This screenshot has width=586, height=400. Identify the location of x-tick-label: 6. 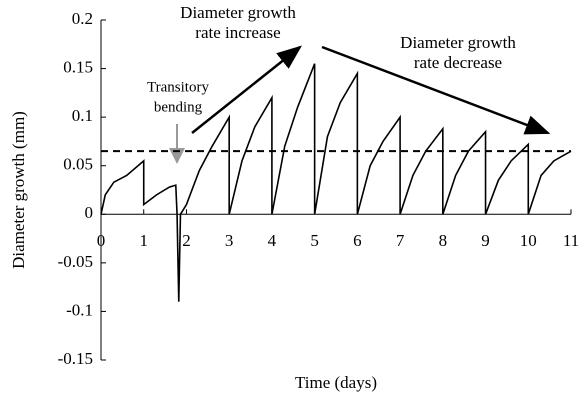
(357, 240).